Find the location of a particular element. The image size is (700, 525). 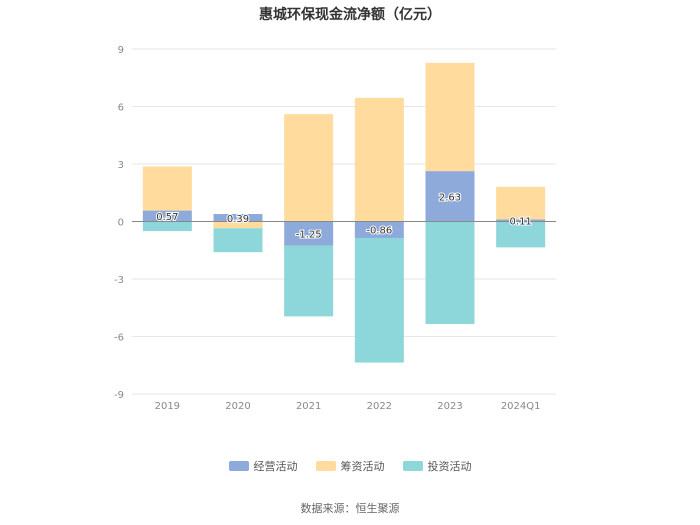

legend: 经营活动 筹资活动 投资活动 is located at coordinates (350, 466).